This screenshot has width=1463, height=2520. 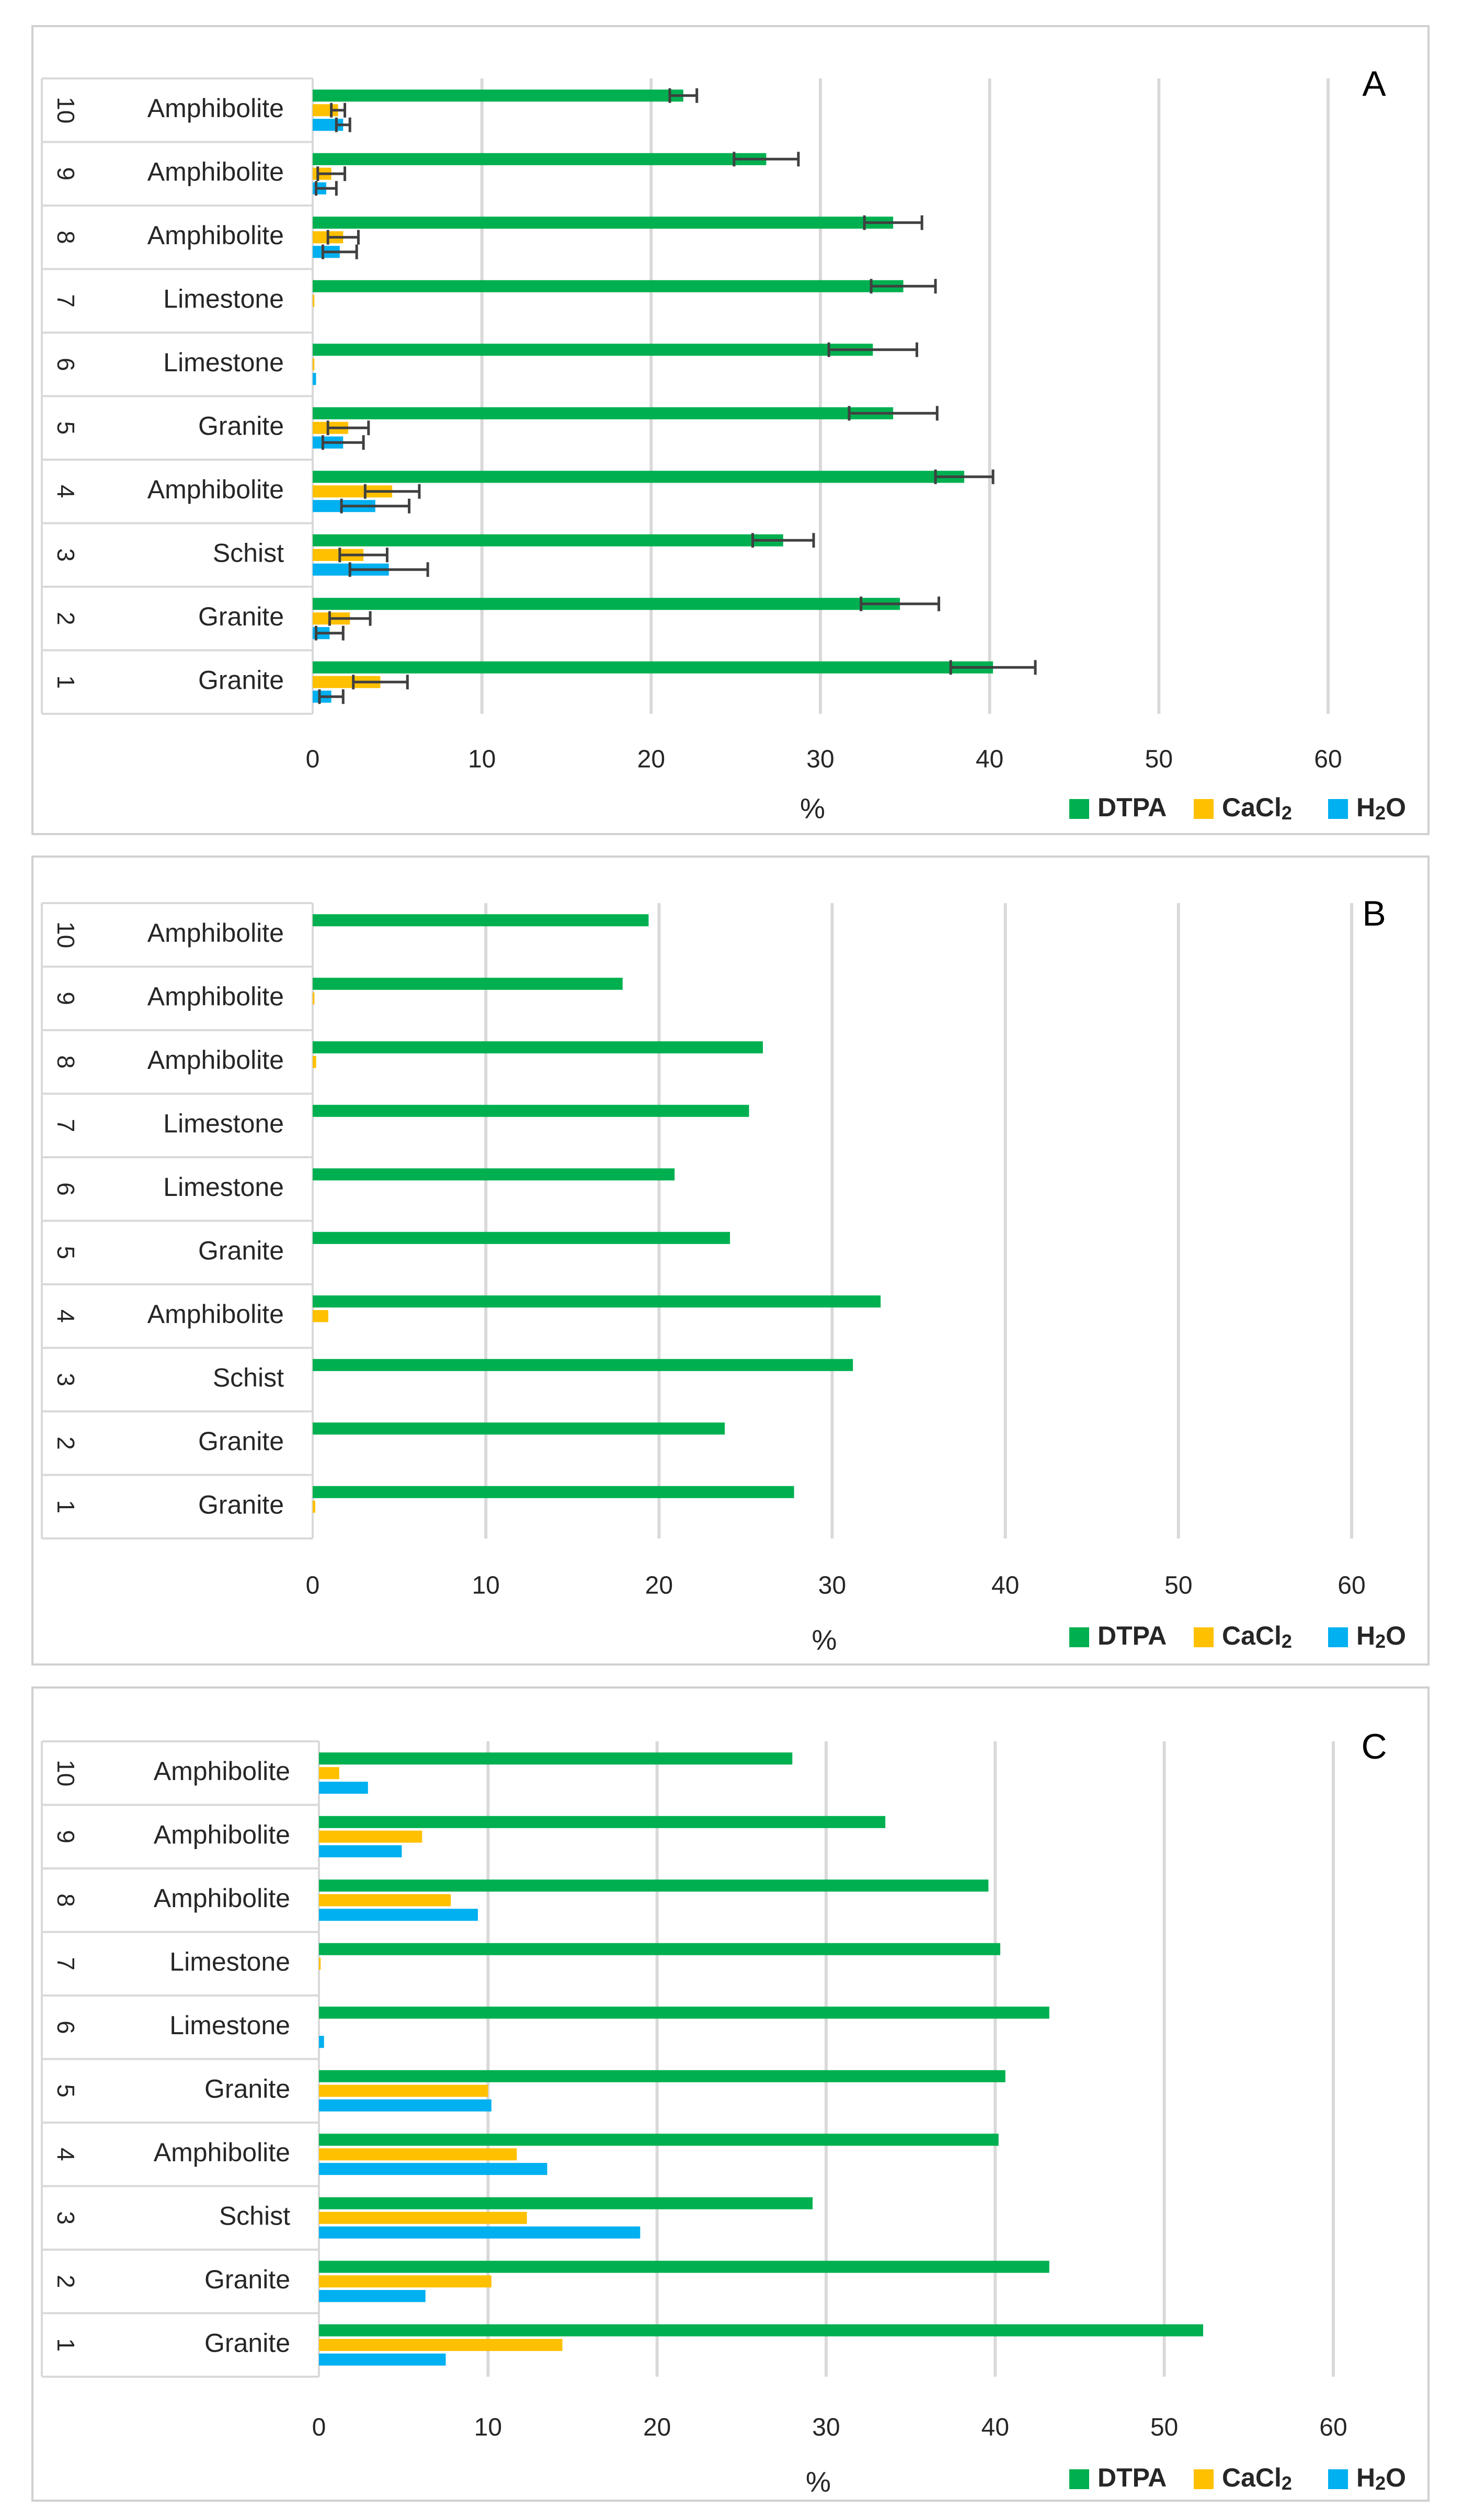 I want to click on x-axis-title: %, so click(x=812, y=808).